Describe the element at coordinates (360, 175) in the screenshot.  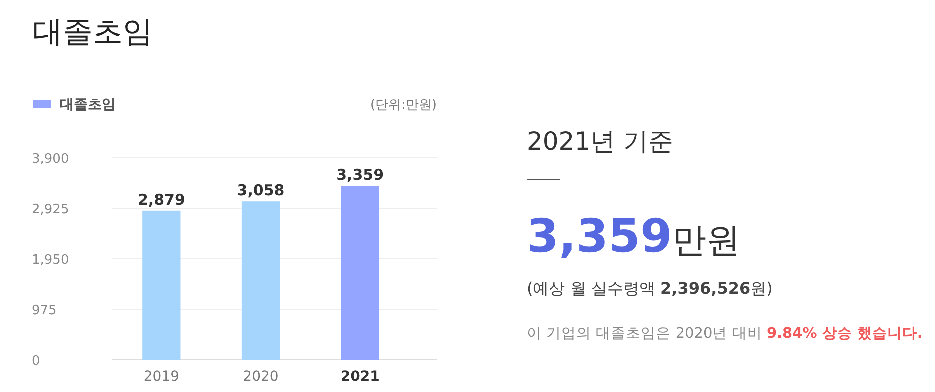
I see `data-label: 3,359` at that location.